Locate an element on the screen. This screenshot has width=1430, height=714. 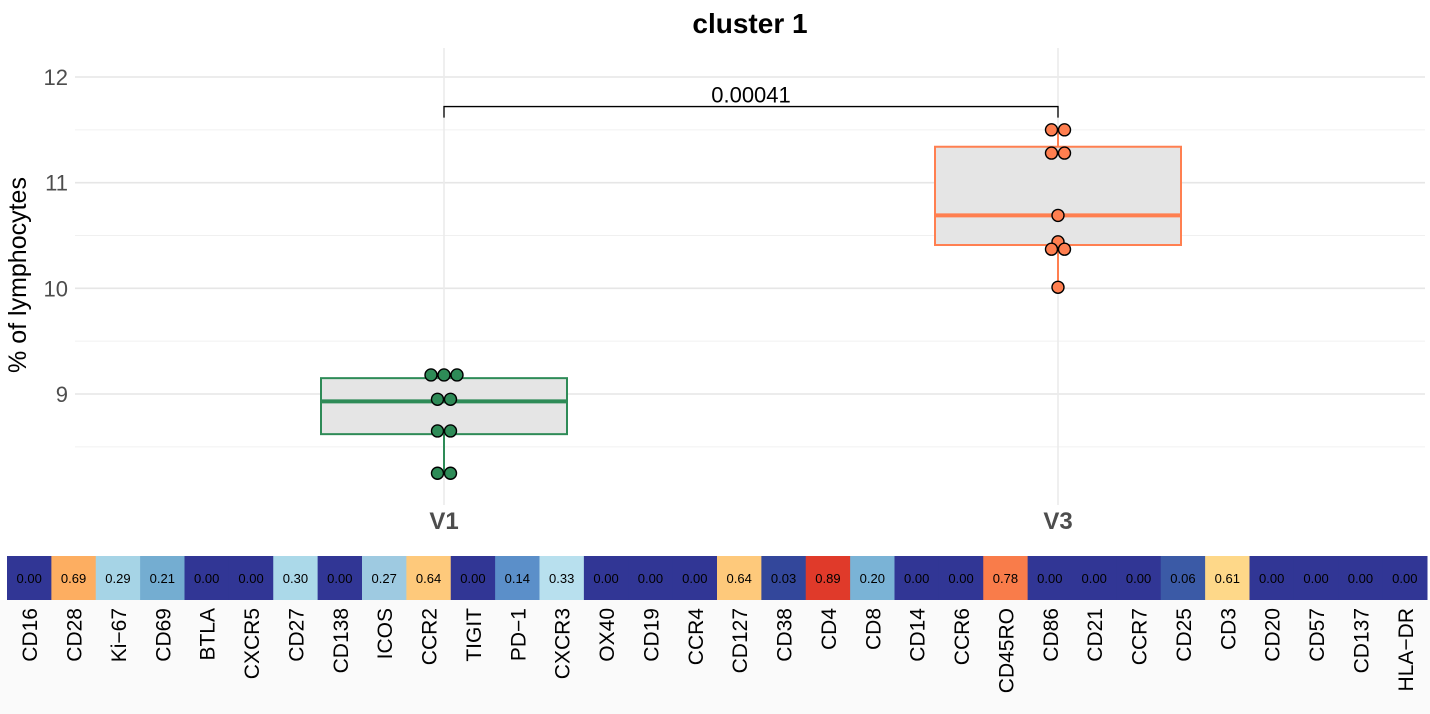
heatmap-marker-label: CD8 is located at coordinates (873, 629).